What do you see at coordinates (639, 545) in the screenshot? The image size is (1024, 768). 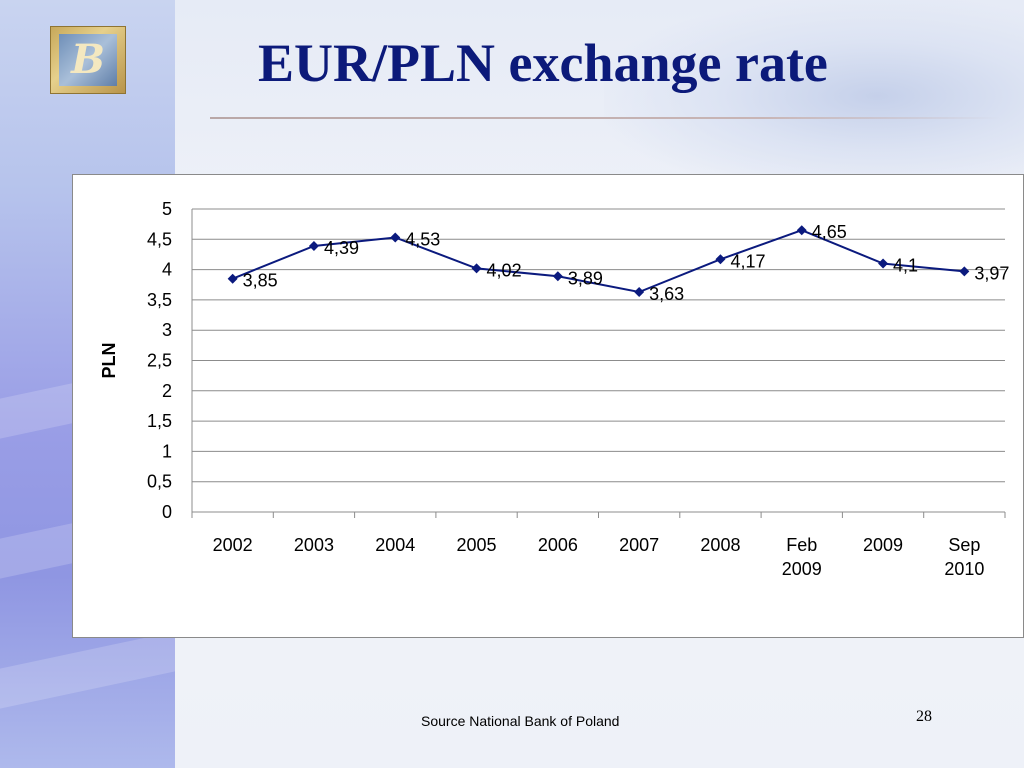 I see `x-tick-label: 2007` at bounding box center [639, 545].